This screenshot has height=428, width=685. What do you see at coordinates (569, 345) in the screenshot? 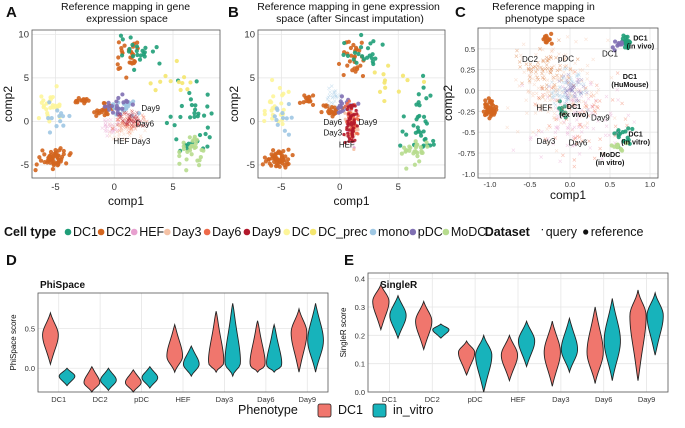
I see `violin-in-vitro-day3` at bounding box center [569, 345].